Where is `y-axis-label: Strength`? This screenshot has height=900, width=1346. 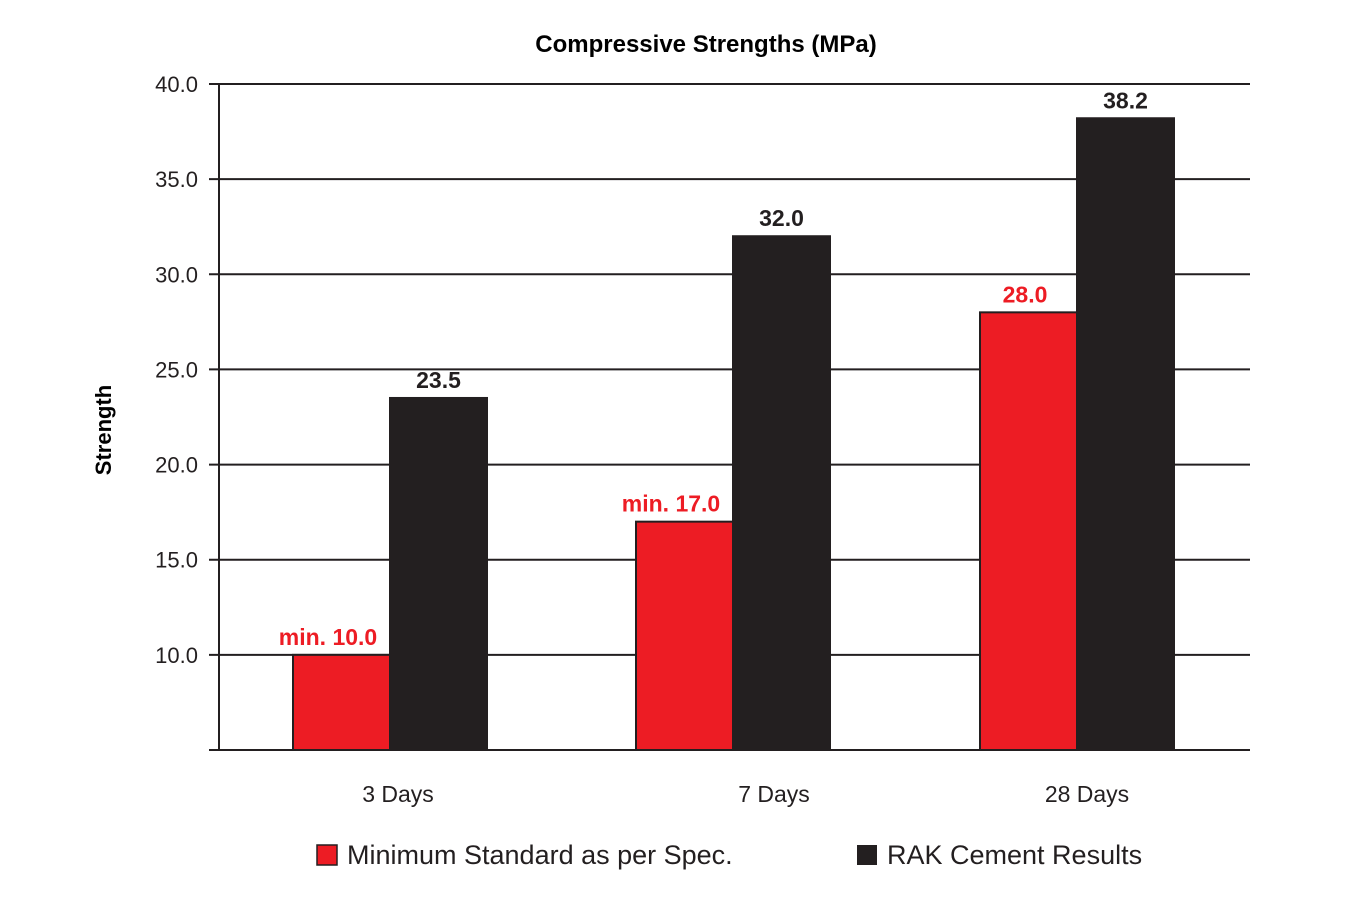
y-axis-label: Strength is located at coordinates (103, 430).